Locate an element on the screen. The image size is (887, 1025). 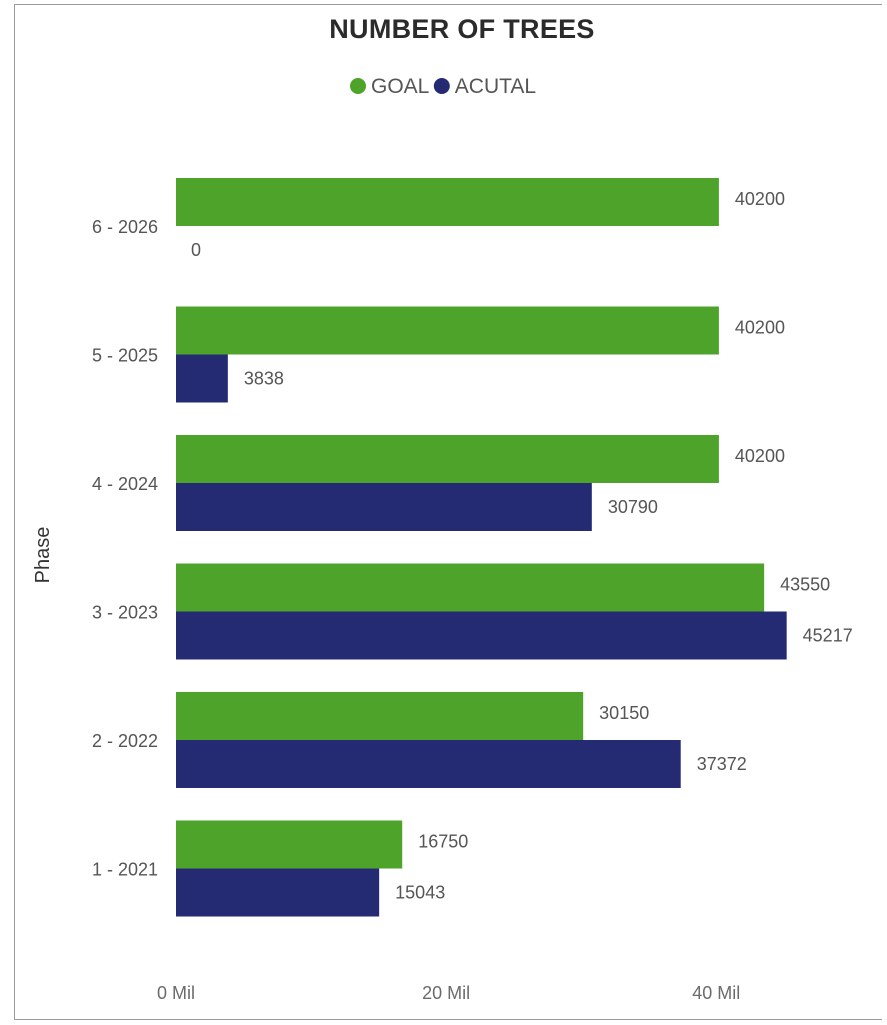
legend-label-goal: GOAL is located at coordinates (400, 86).